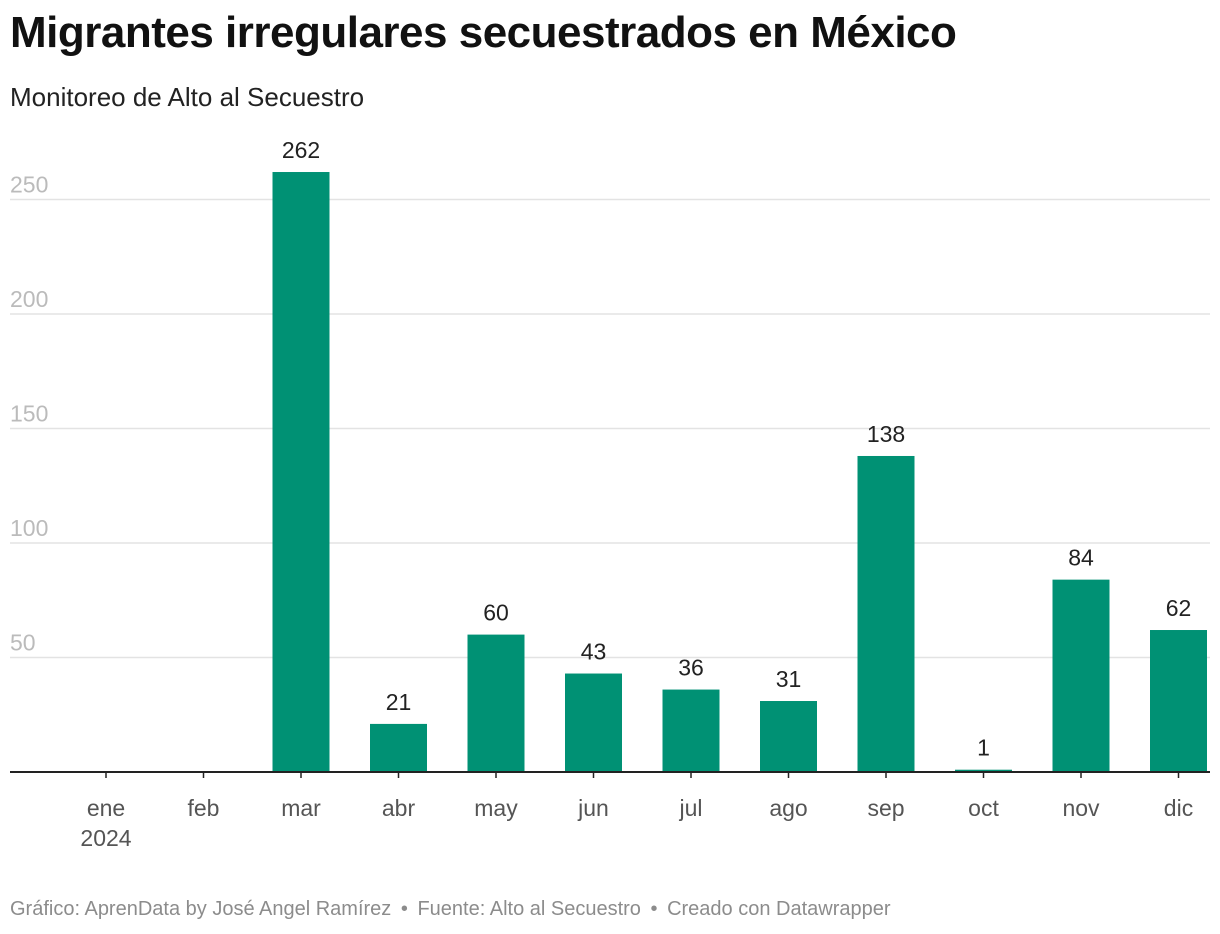 This screenshot has height=934, width=1220. I want to click on footer-credit: Gráfico: AprenData by José Angel Ramírez, so click(201, 909).